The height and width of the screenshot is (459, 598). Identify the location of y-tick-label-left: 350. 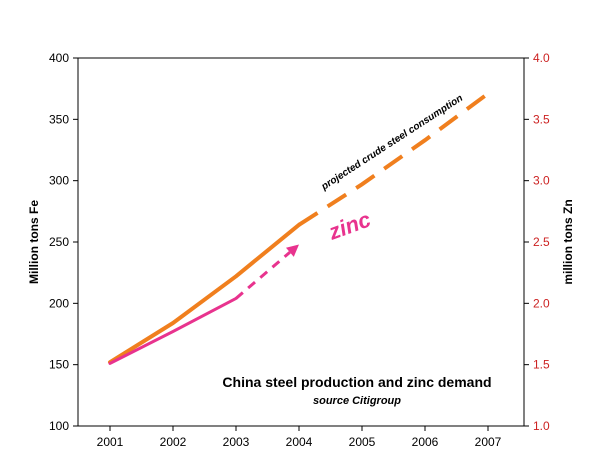
(59, 119).